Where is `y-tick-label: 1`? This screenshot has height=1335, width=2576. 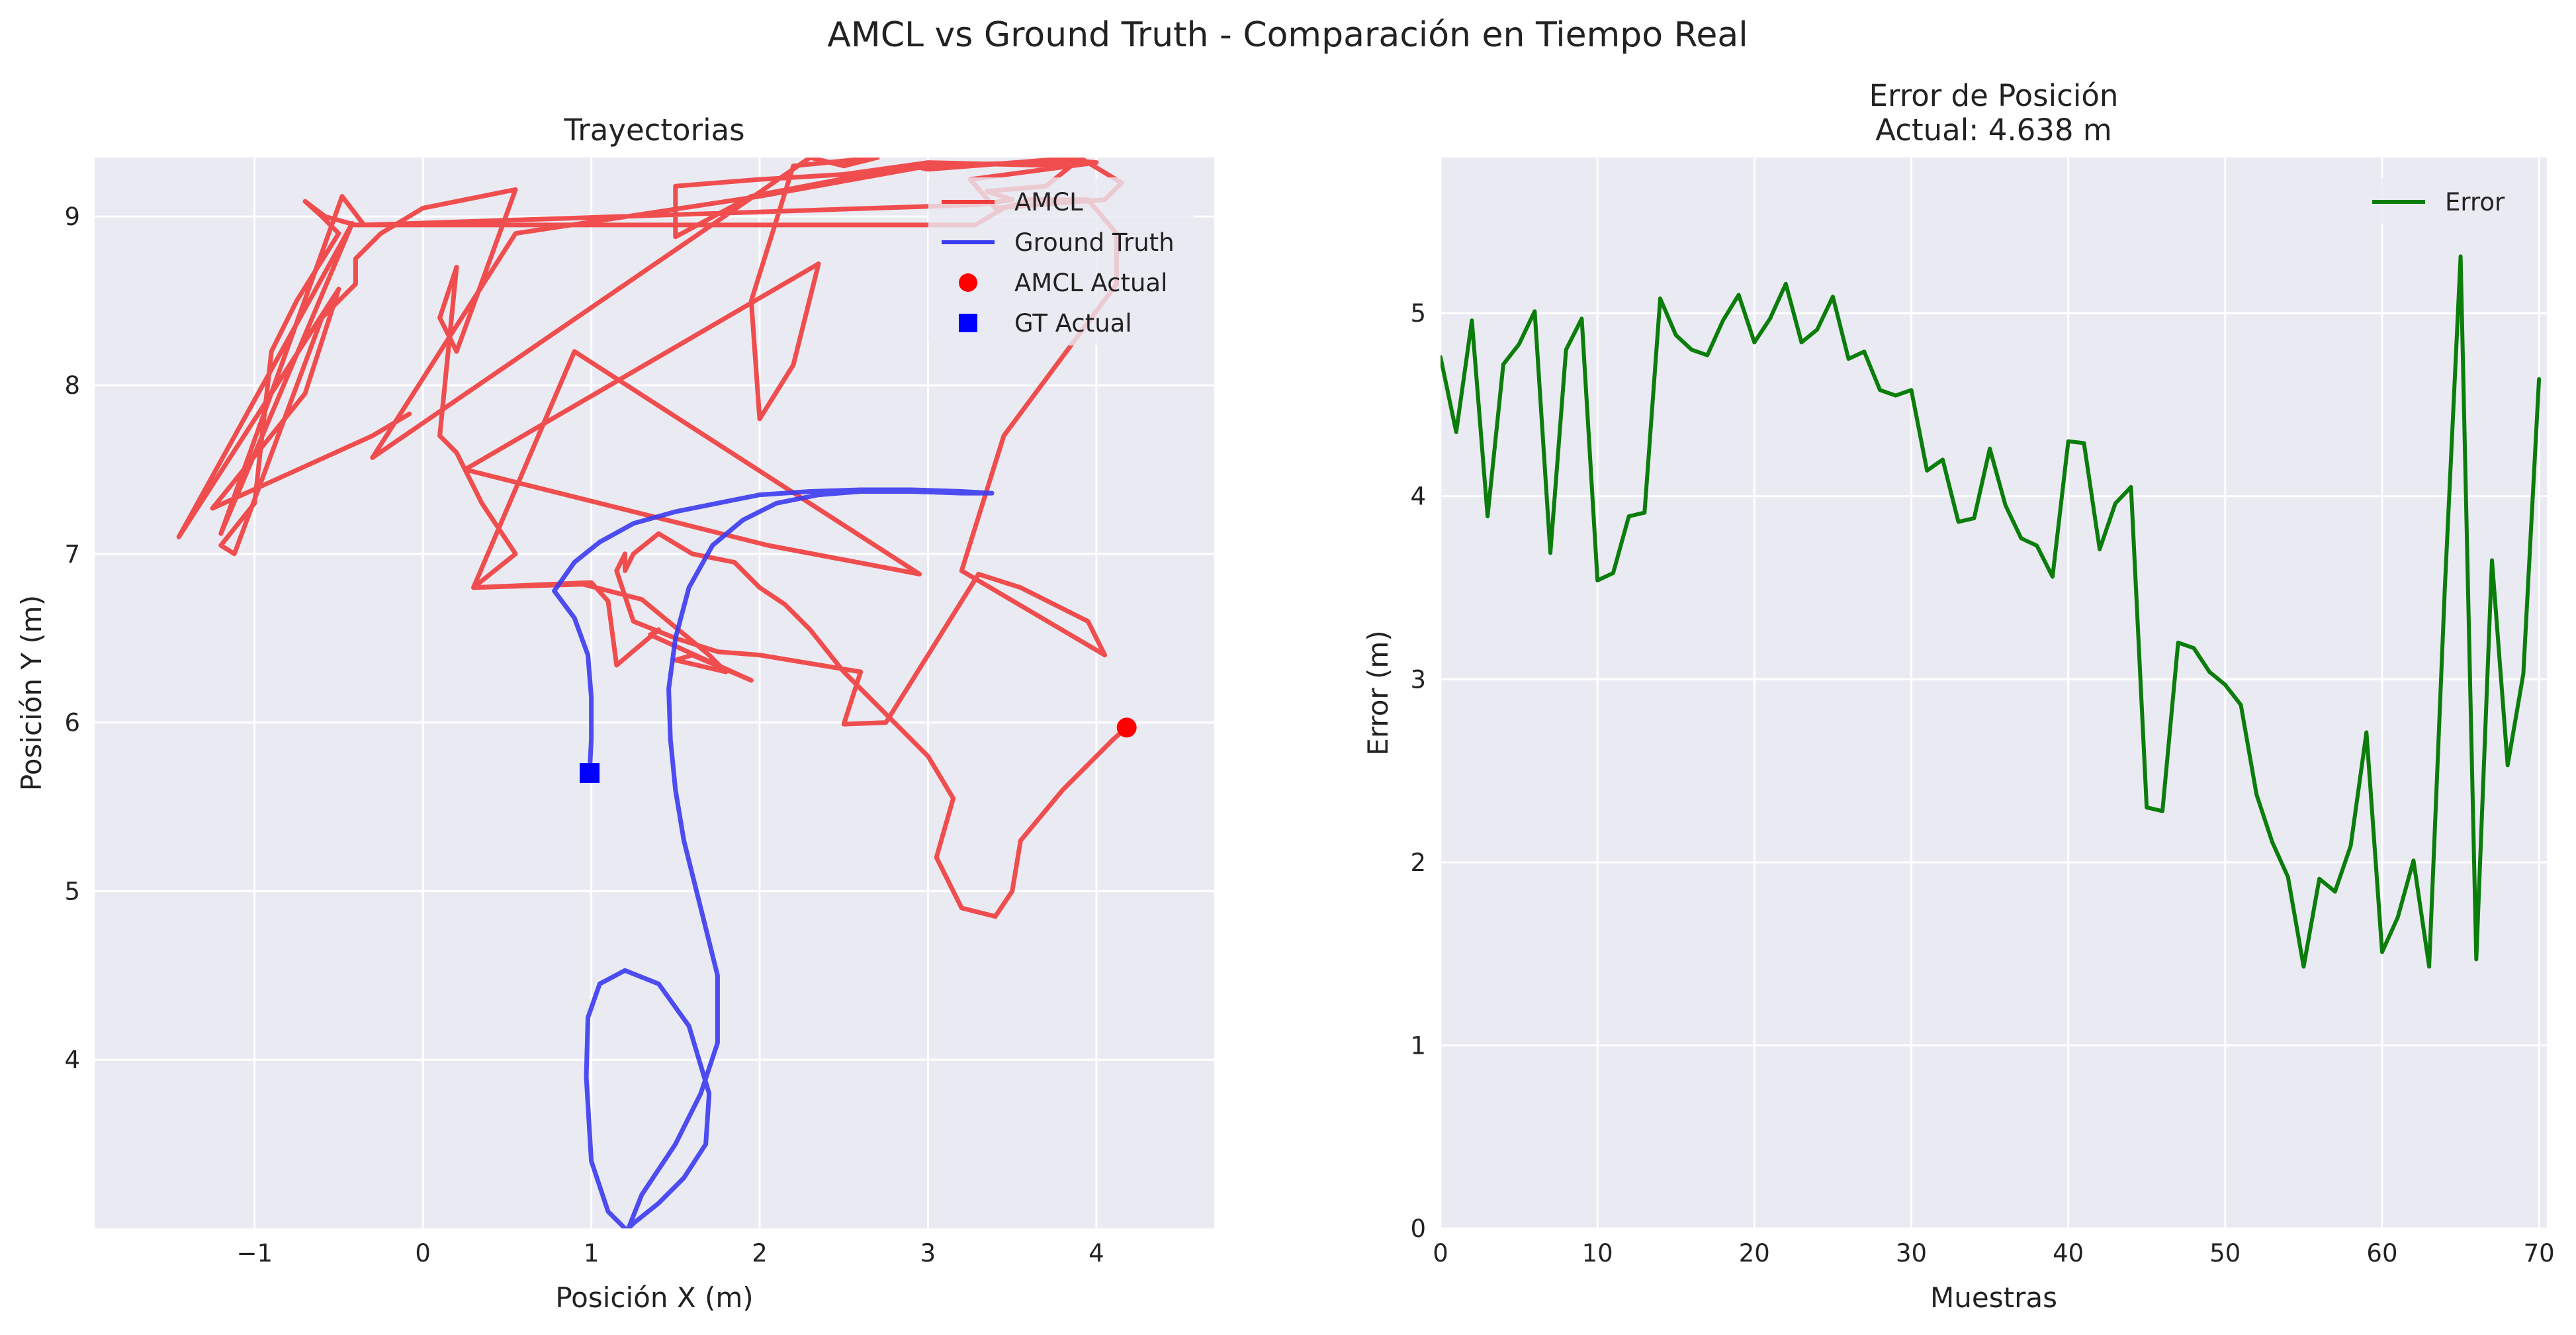 y-tick-label: 1 is located at coordinates (1418, 1046).